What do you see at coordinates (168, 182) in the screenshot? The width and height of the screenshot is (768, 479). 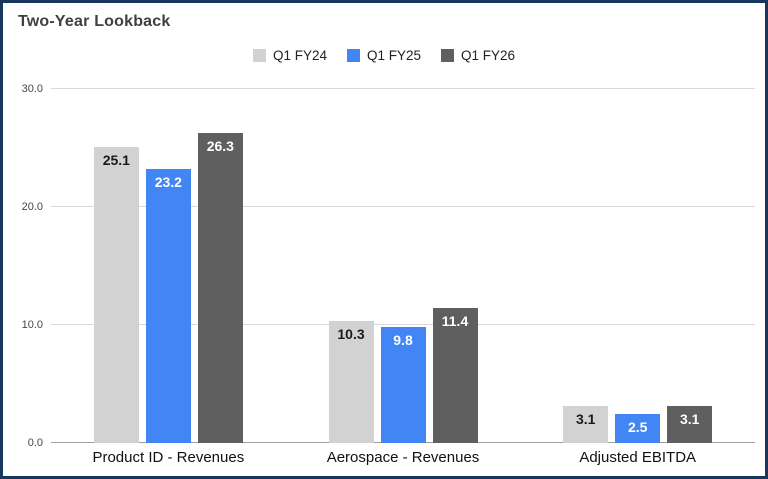 I see `bar-value-label: 23.2` at bounding box center [168, 182].